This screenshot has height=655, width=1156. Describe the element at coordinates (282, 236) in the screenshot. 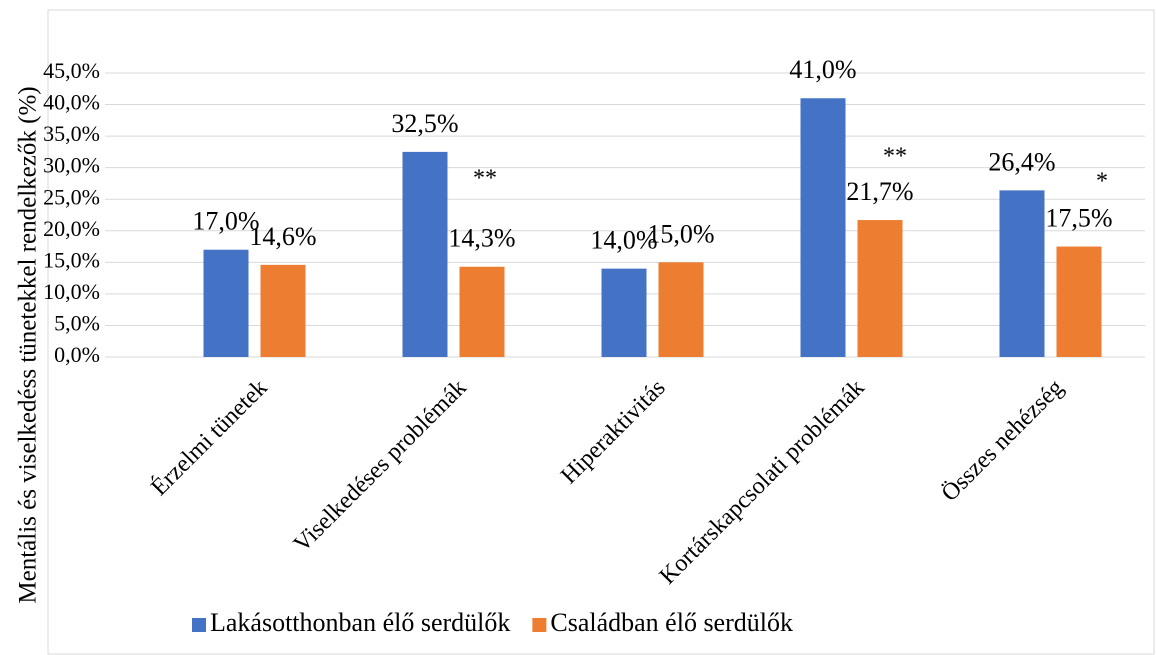

I see `value-label: 14,6%` at that location.